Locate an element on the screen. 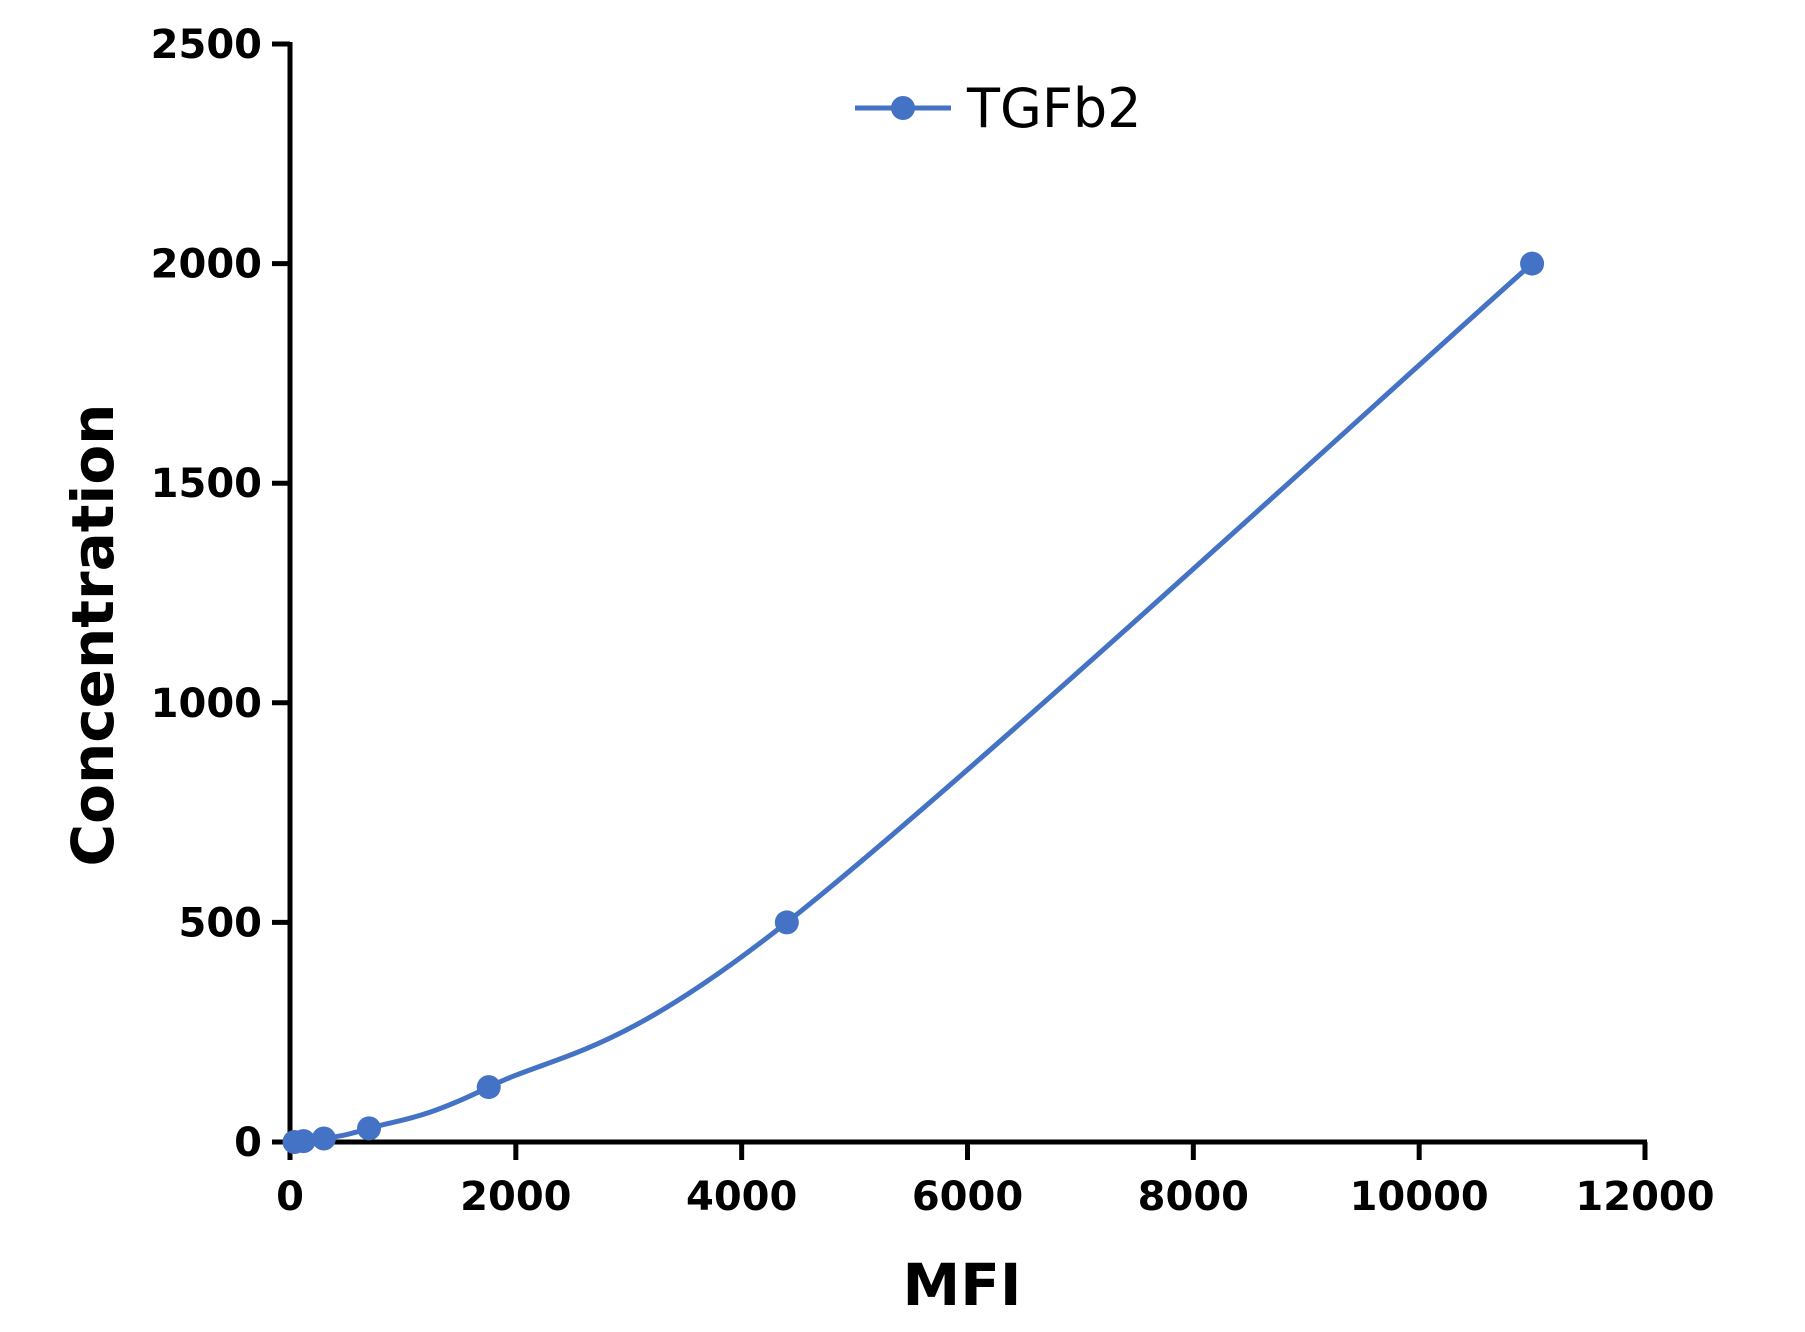  y-tick-label: 2000 is located at coordinates (206, 265).